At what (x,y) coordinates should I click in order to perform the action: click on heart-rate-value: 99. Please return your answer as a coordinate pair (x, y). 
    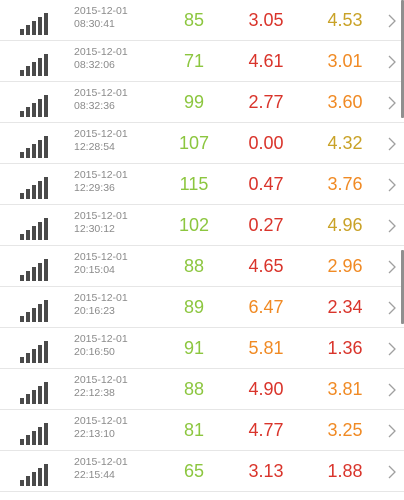
    Looking at the image, I should click on (194, 102).